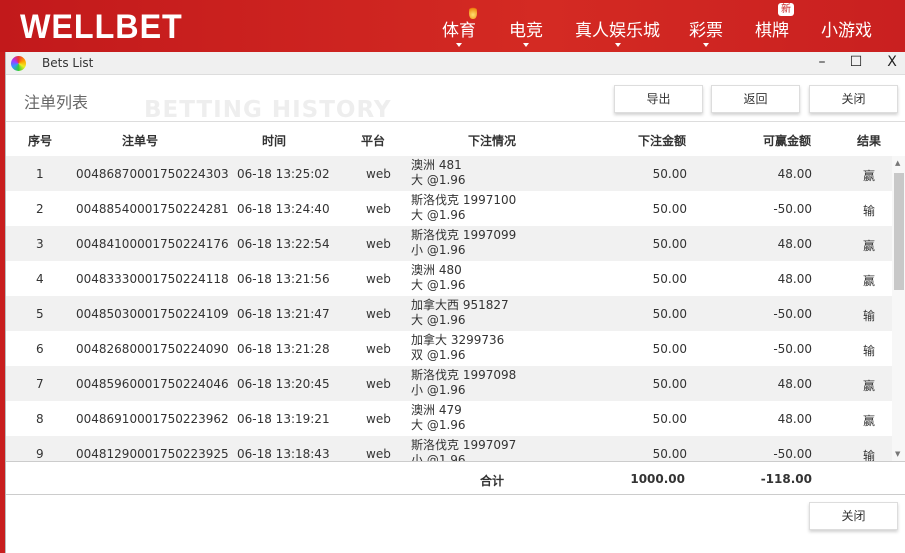 Image resolution: width=905 pixels, height=553 pixels. Describe the element at coordinates (40, 349) in the screenshot. I see `row-no: 6` at that location.